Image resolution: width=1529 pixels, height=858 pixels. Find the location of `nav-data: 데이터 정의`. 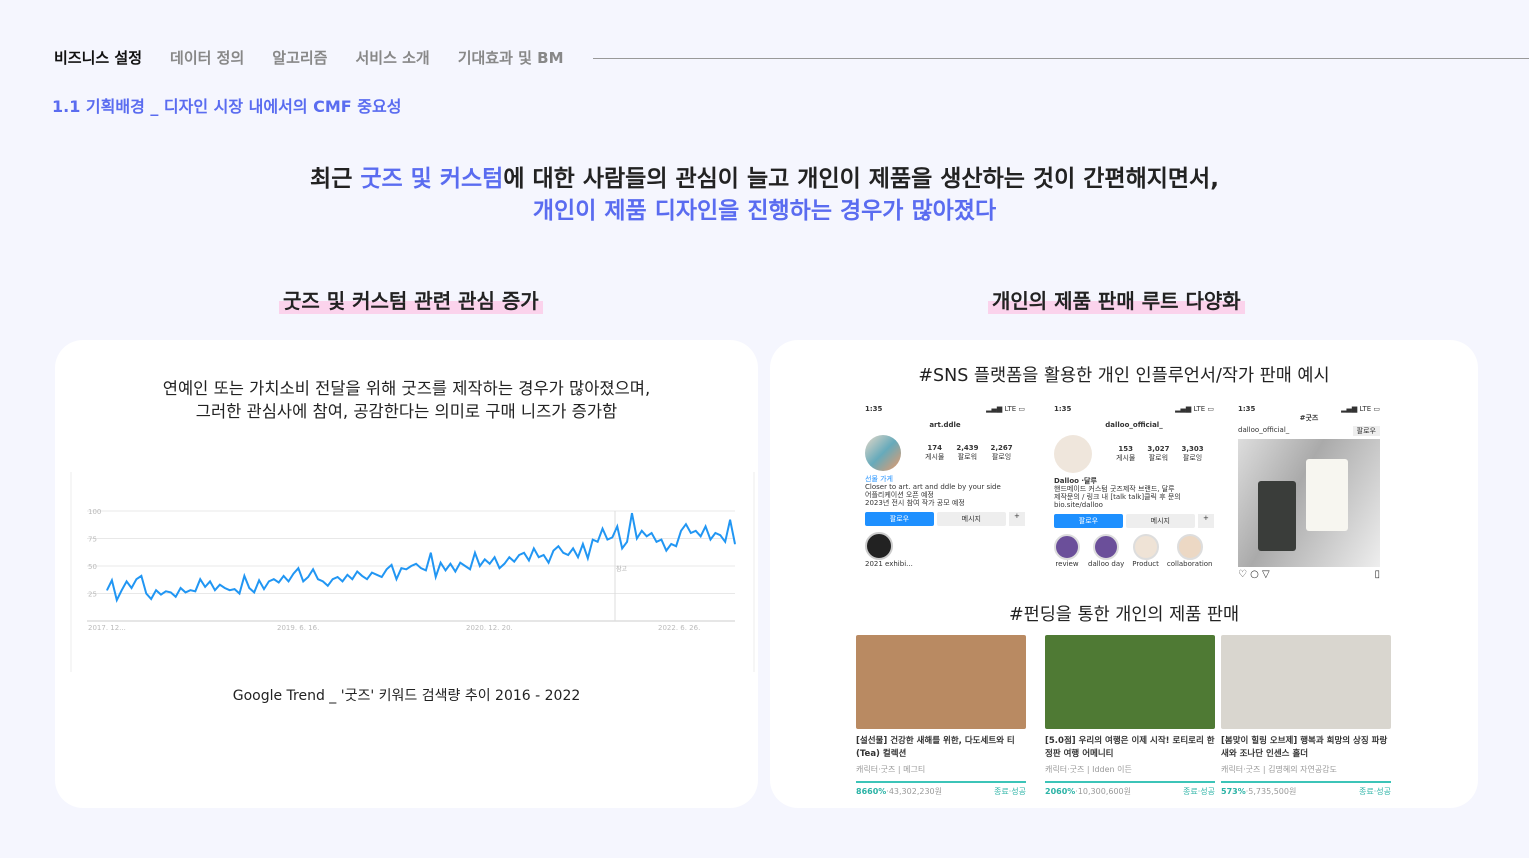

nav-data: 데이터 정의 is located at coordinates (207, 58).